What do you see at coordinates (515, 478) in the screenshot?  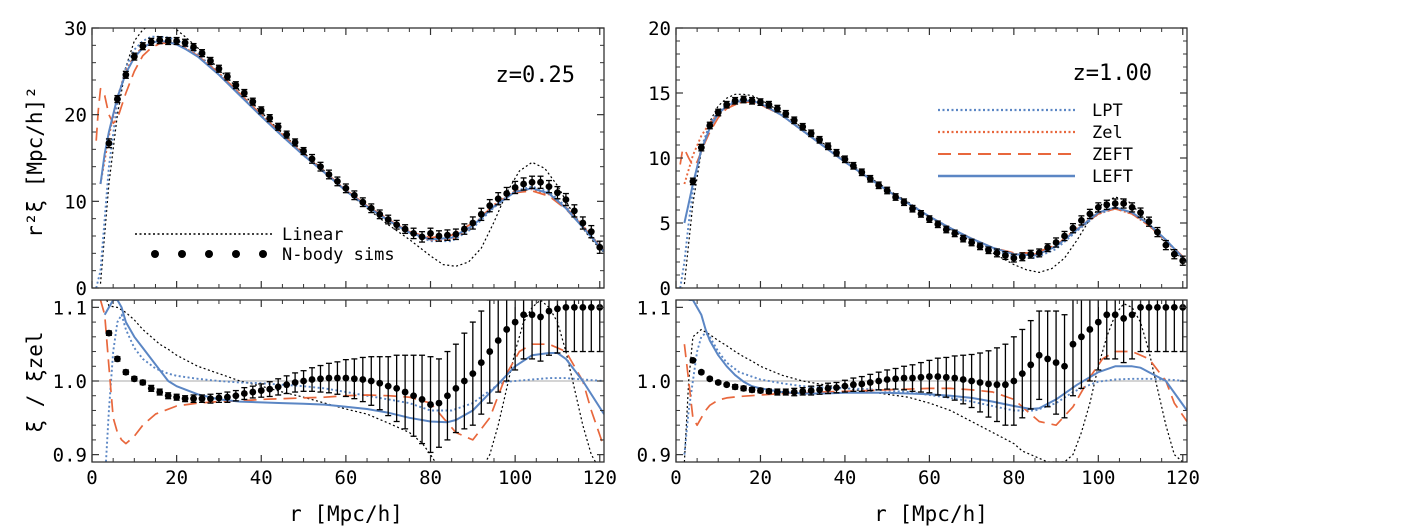 I see `x-tick-label: 100` at bounding box center [515, 478].